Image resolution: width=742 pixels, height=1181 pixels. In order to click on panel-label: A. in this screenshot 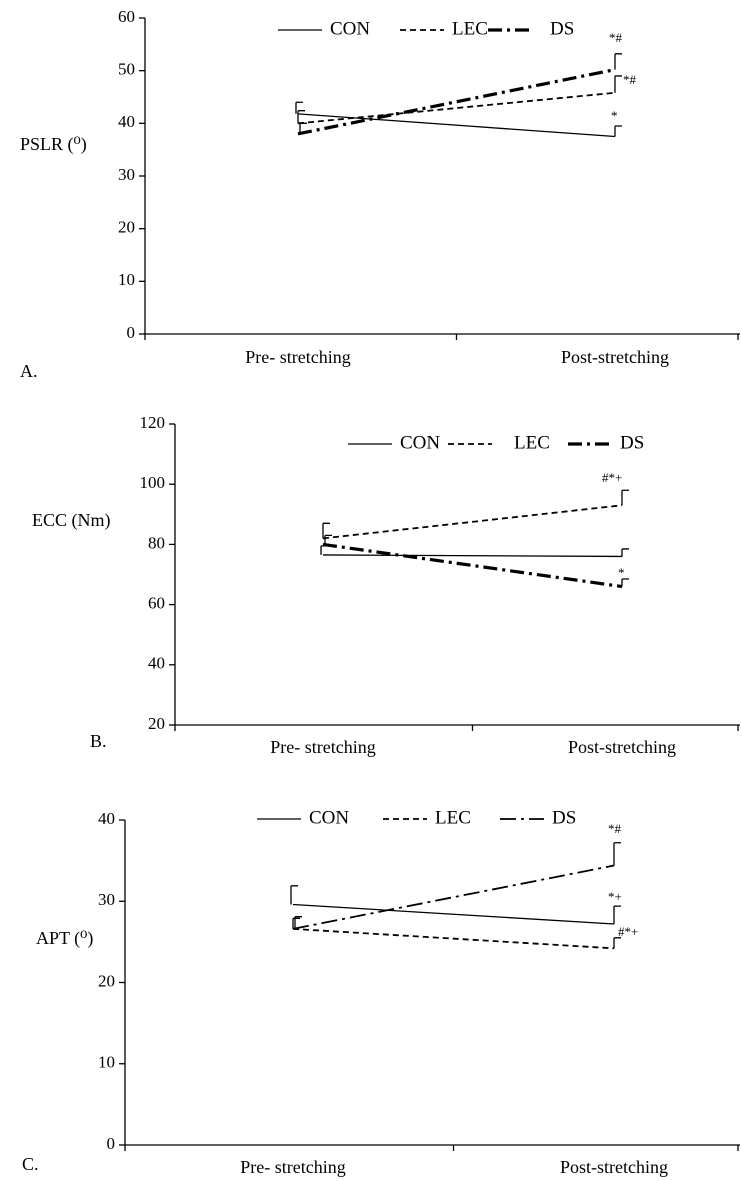, I will do `click(29, 371)`.